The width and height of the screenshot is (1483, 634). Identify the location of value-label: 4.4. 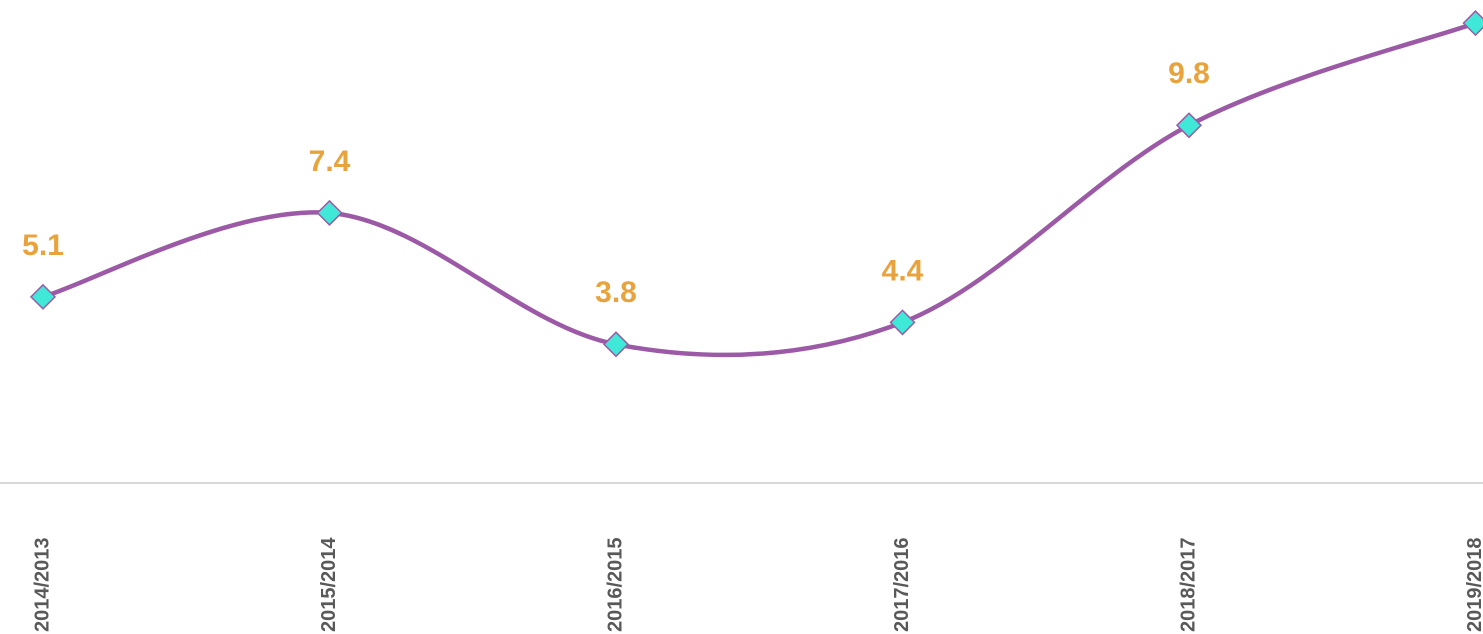
(903, 270).